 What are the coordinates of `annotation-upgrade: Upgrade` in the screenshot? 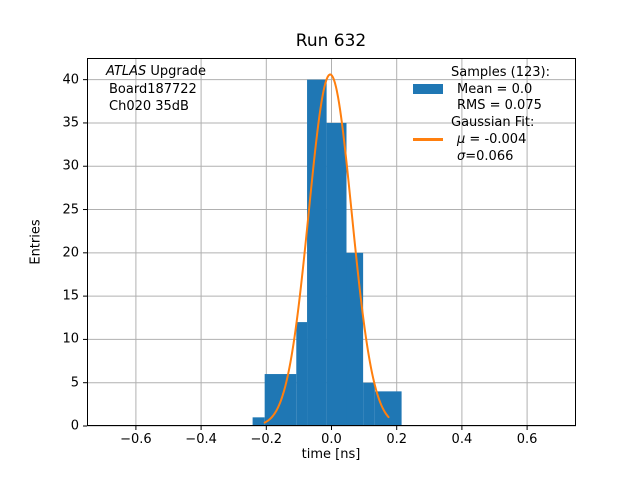 It's located at (176, 71).